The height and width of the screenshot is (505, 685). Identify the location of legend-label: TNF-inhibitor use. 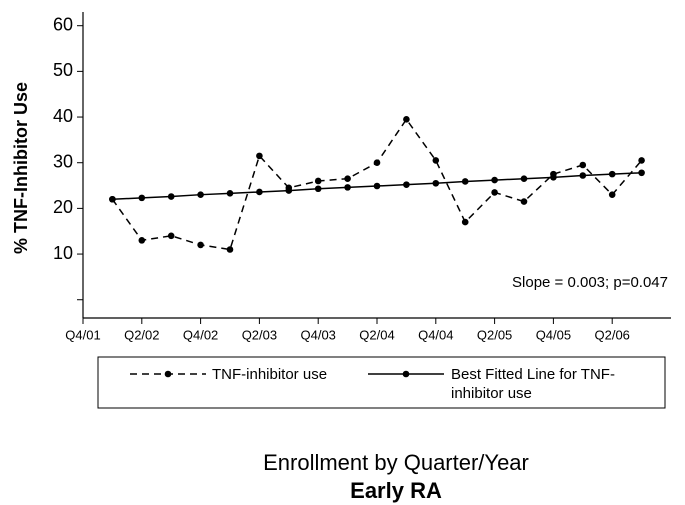
(270, 374).